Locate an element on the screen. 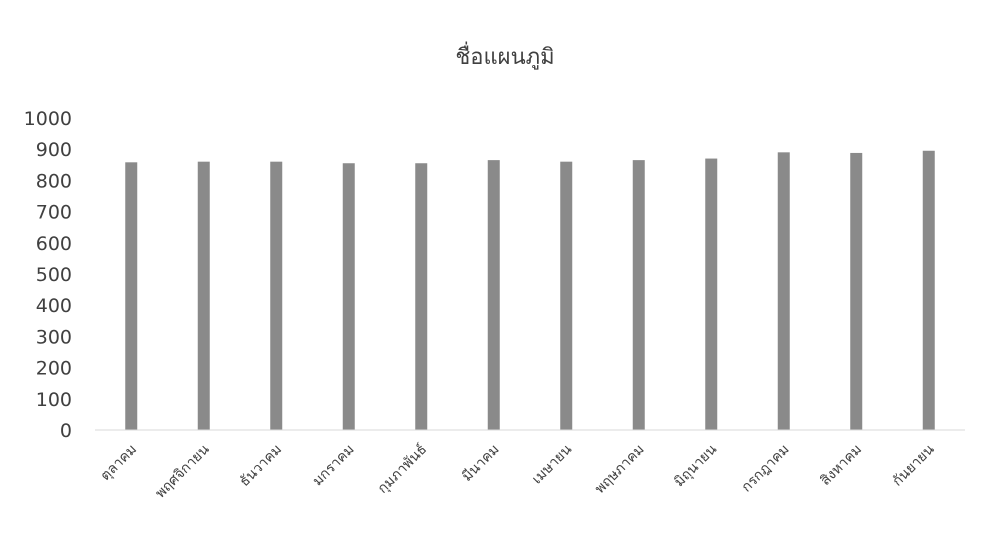 The width and height of the screenshot is (991, 539). x-tick-label: กันยายน is located at coordinates (914, 465).